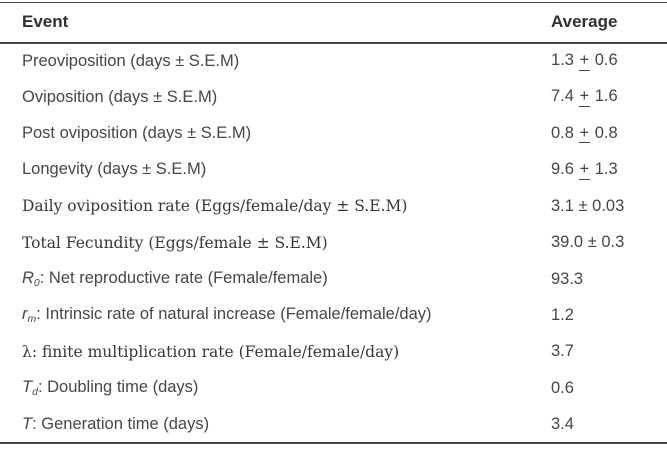 This screenshot has width=667, height=454. Describe the element at coordinates (604, 96) in the screenshot. I see `text-segment: 1.6` at that location.